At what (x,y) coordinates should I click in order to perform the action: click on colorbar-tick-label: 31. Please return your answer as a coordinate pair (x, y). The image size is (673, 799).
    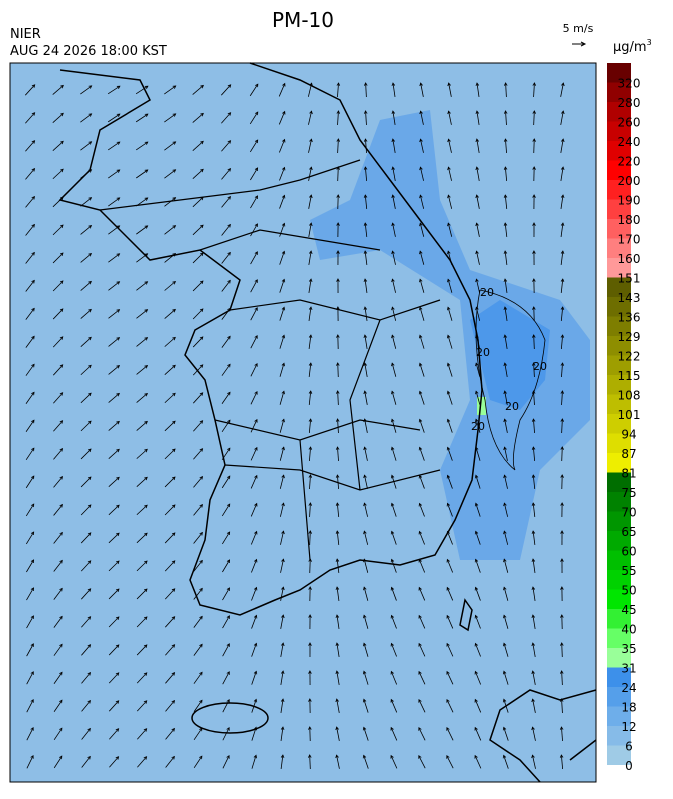
    Looking at the image, I should click on (628, 669).